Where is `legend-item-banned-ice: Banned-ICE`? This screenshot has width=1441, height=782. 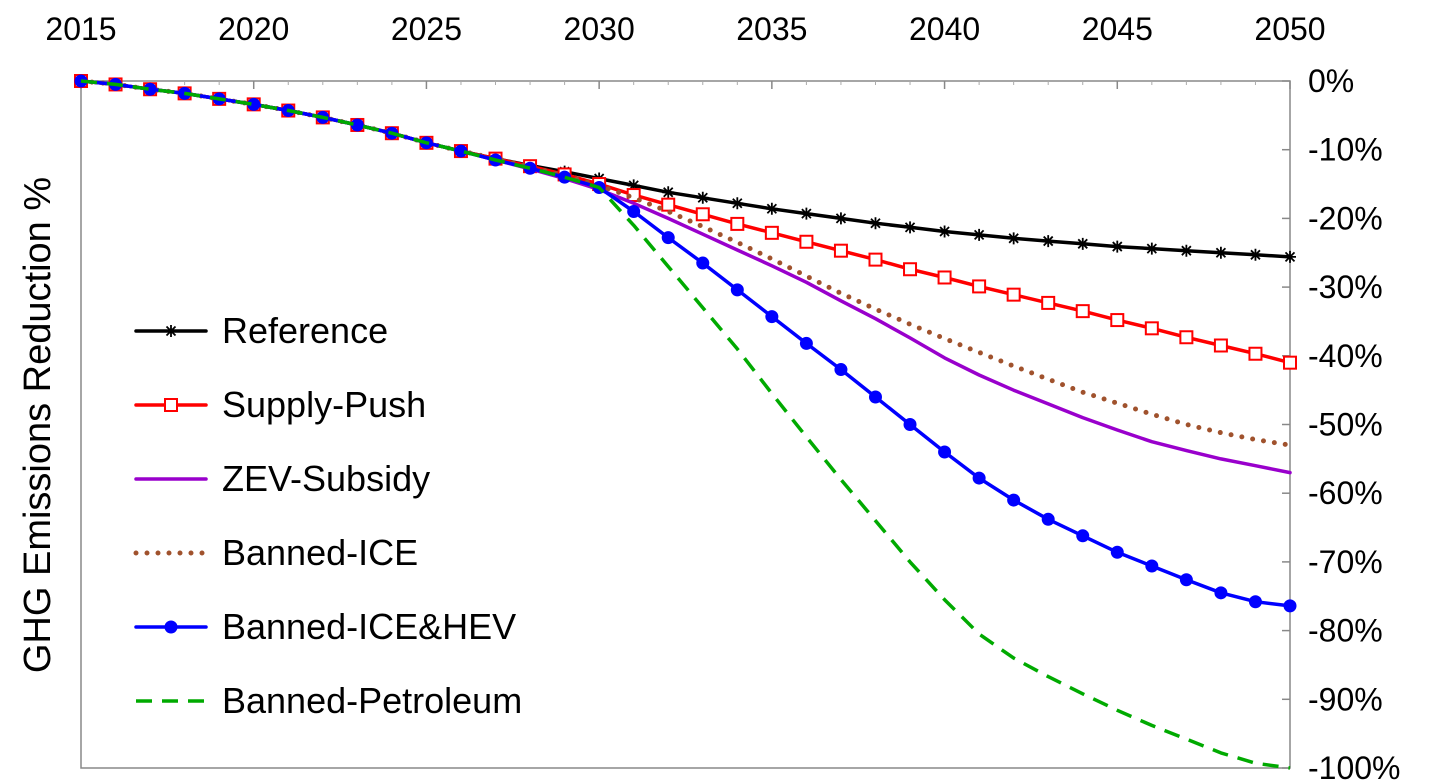 legend-item-banned-ice: Banned-ICE is located at coordinates (275, 552).